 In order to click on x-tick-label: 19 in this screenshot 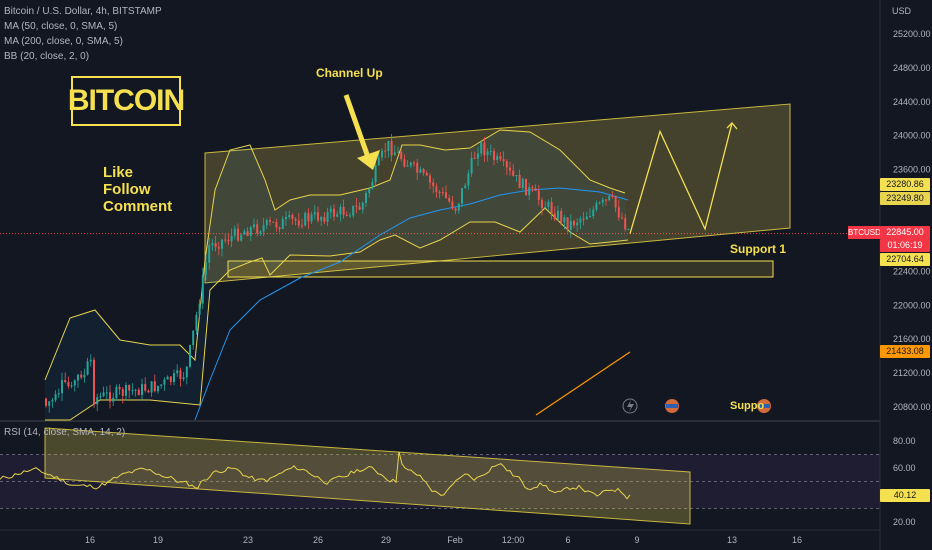, I will do `click(158, 540)`.